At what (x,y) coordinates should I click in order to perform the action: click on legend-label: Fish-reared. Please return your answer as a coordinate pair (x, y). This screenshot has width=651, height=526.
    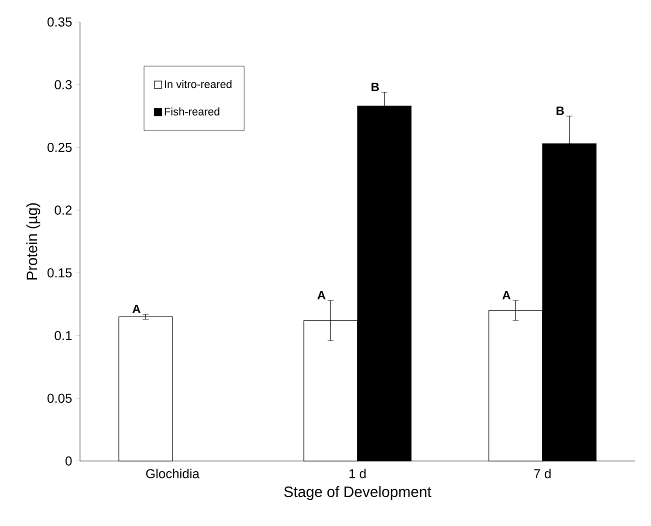
    Looking at the image, I should click on (192, 111).